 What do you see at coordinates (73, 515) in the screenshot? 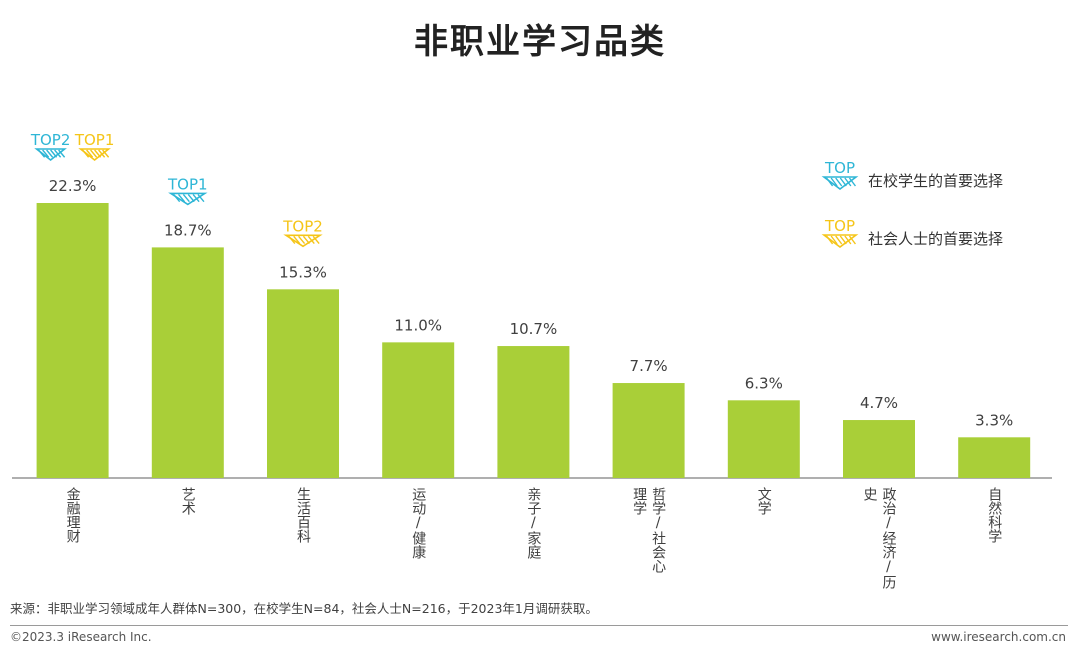
I see `category-tick-label: 金融理财` at bounding box center [73, 515].